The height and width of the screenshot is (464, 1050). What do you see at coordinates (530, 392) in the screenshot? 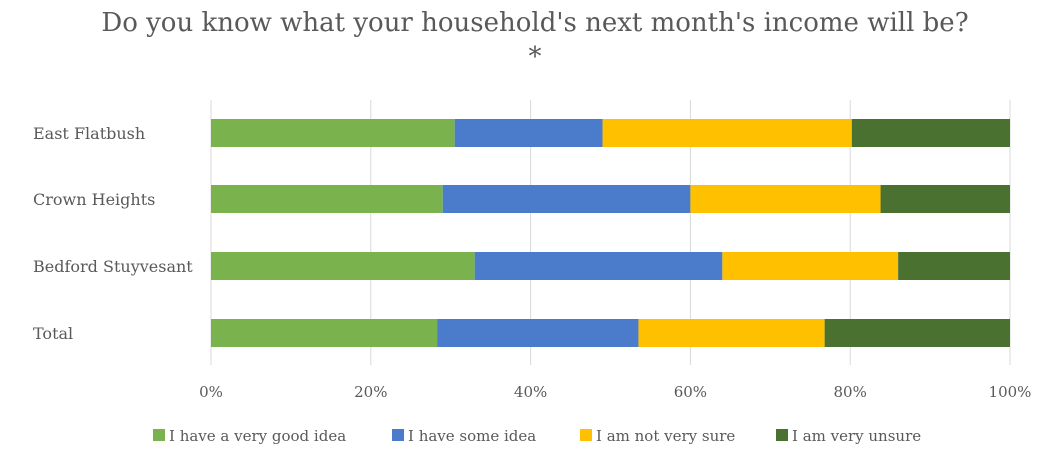
I see `x-tick-label: 40%` at bounding box center [530, 392].